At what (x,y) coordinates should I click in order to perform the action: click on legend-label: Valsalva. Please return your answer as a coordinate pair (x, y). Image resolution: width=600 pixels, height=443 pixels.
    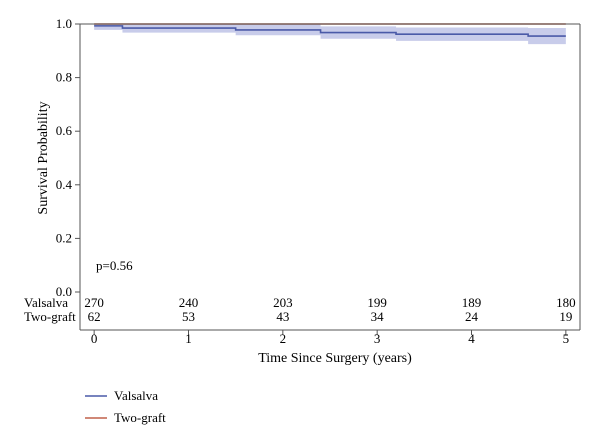
    Looking at the image, I should click on (136, 395).